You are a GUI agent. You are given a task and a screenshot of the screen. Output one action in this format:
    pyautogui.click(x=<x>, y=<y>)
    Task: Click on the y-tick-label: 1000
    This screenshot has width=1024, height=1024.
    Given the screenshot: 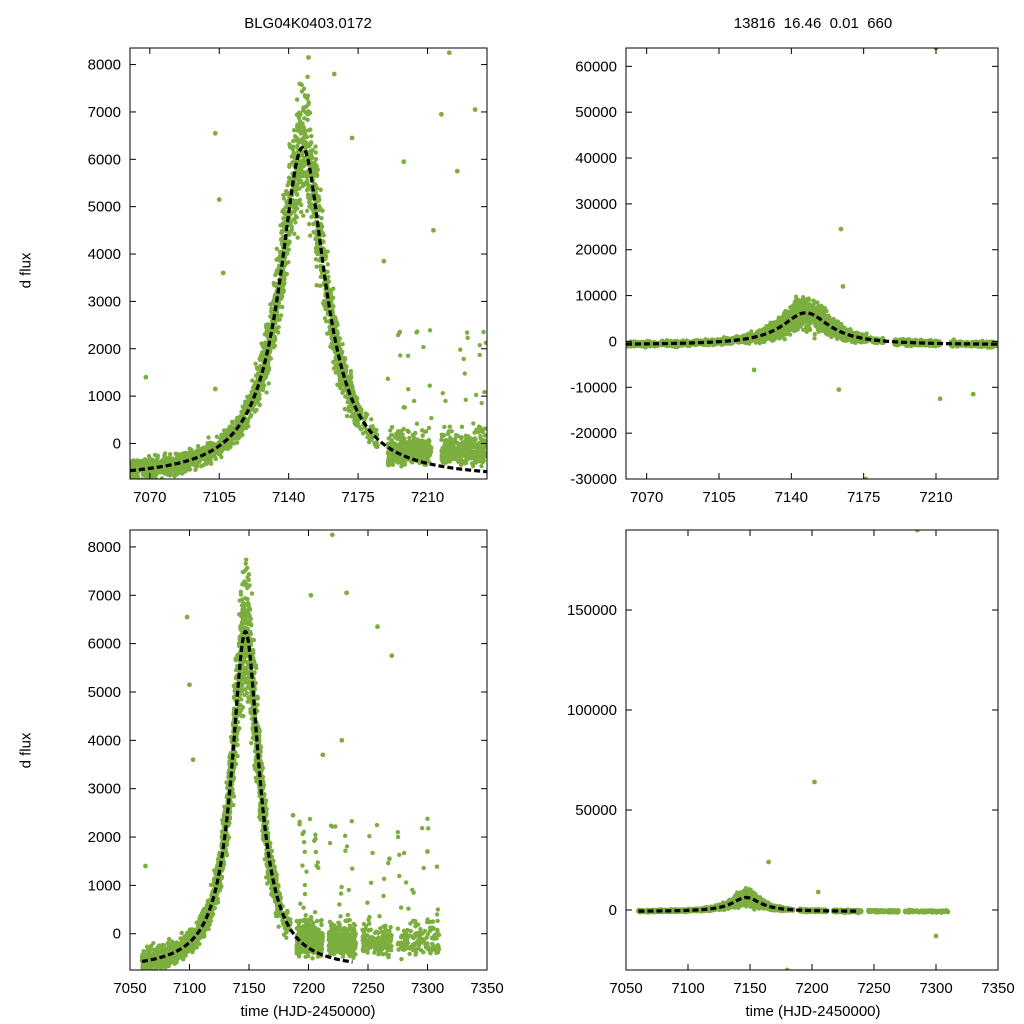 What is the action you would take?
    pyautogui.click(x=104, y=396)
    